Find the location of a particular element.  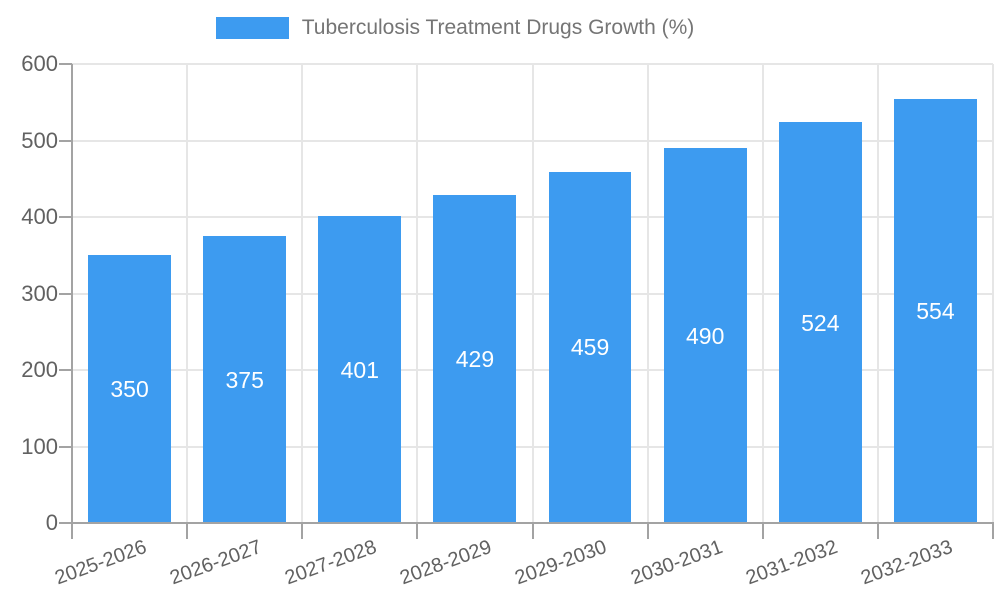

x-axis-category-label: 2030-2031 is located at coordinates (676, 562).